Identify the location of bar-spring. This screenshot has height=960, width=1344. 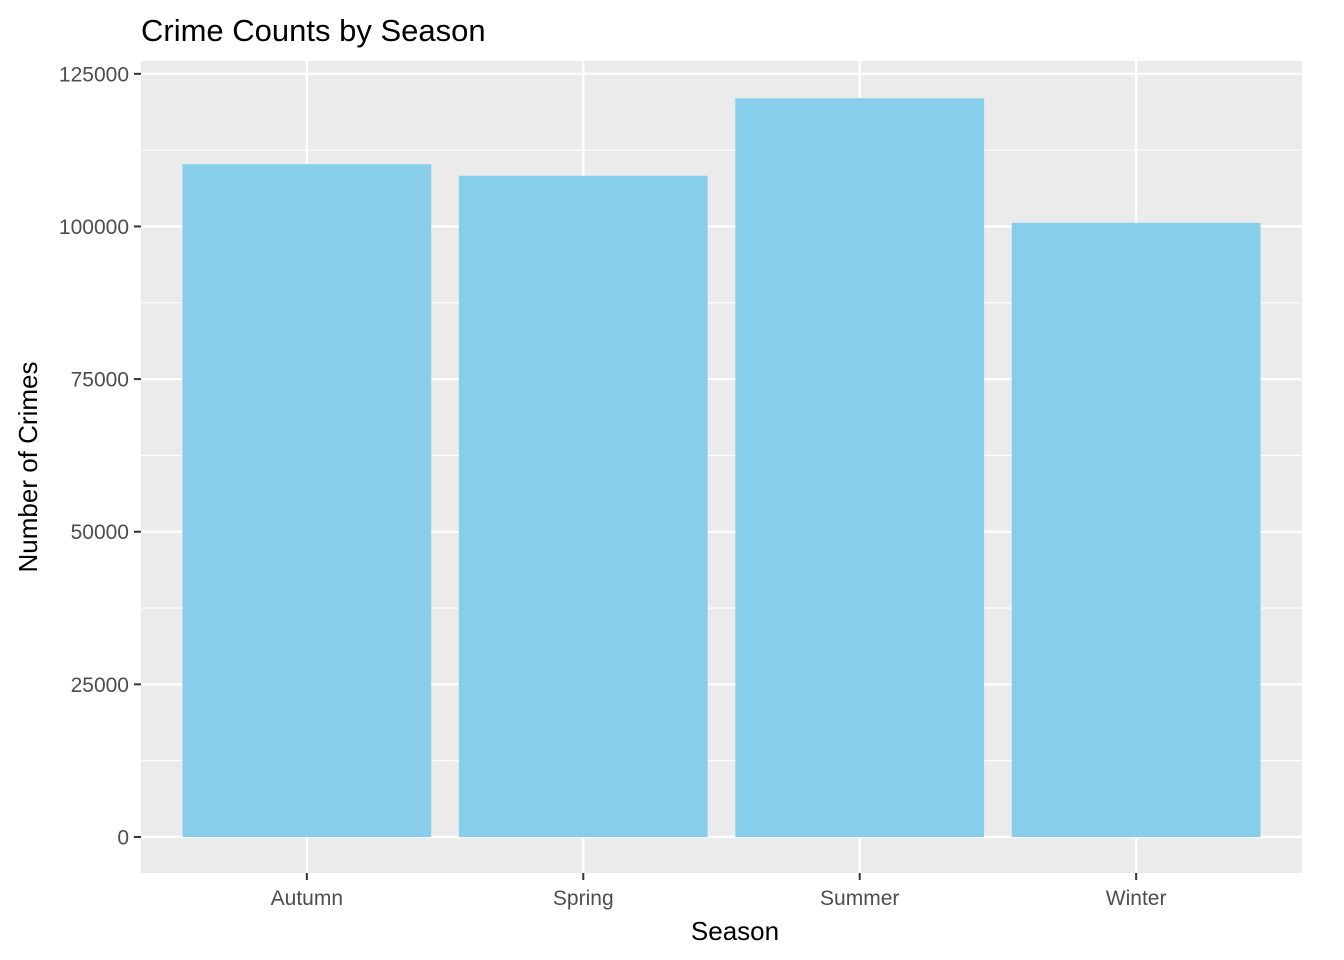
(583, 506).